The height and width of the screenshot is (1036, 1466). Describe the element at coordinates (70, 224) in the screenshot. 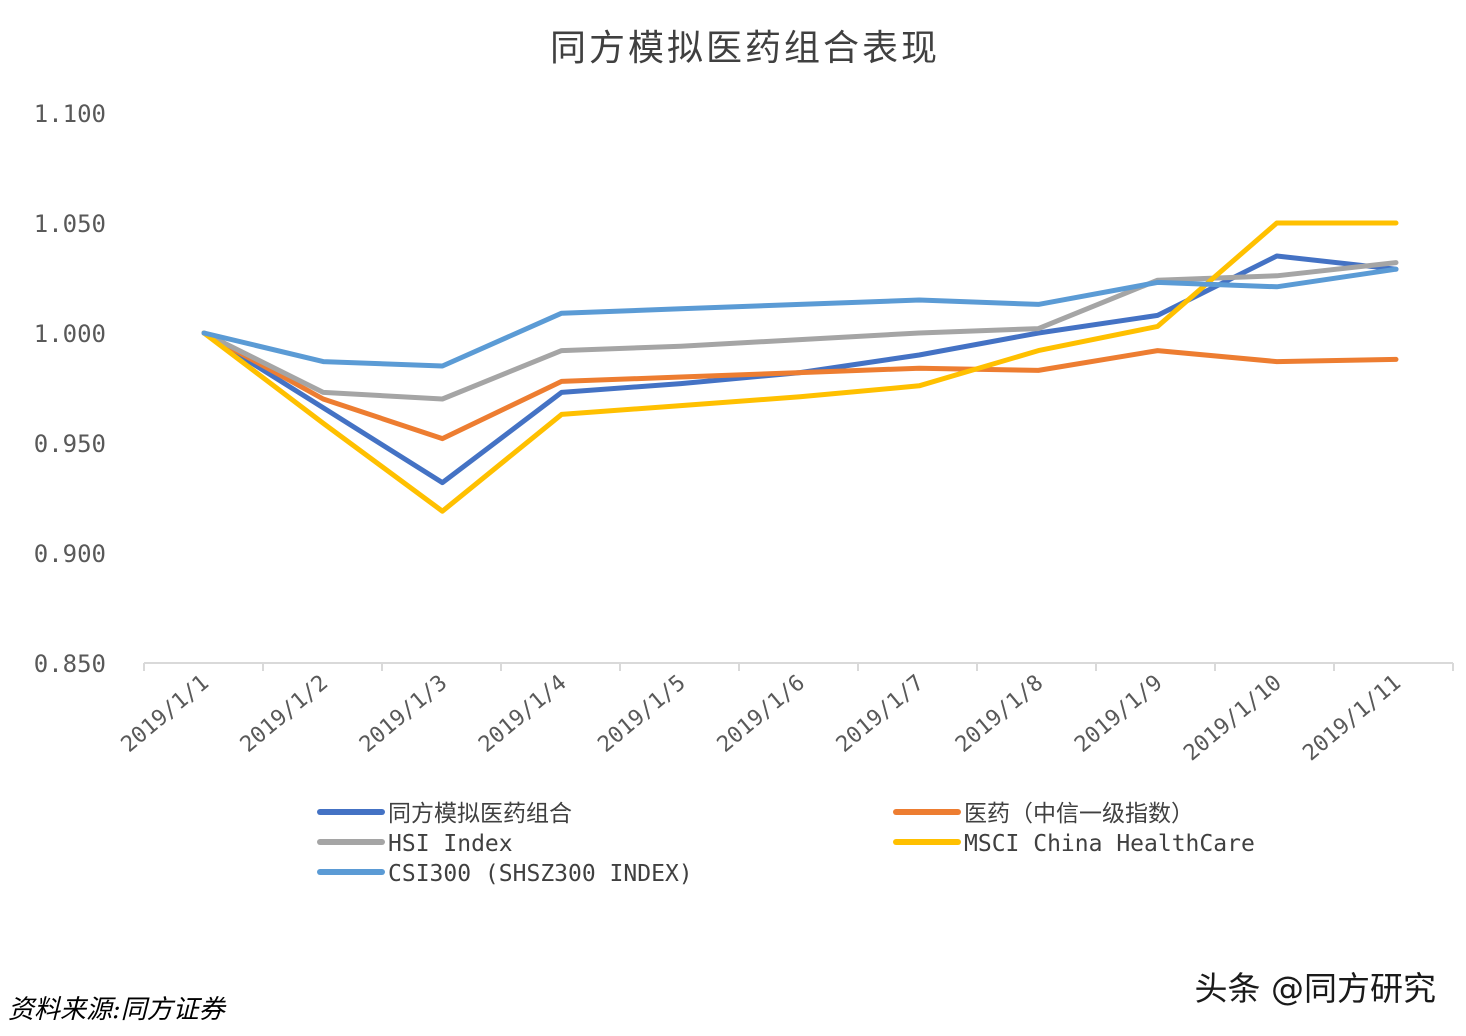

I see `y-tick-label: 1.050` at that location.